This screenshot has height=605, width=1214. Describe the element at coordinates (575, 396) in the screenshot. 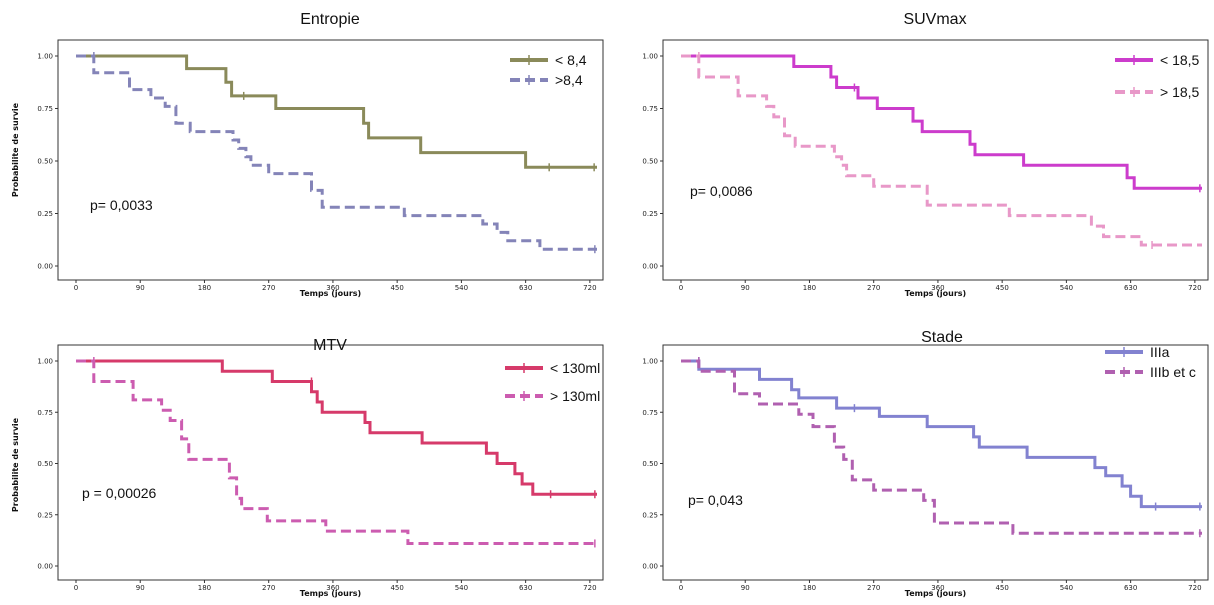

I see `legend-label: > 130ml` at that location.